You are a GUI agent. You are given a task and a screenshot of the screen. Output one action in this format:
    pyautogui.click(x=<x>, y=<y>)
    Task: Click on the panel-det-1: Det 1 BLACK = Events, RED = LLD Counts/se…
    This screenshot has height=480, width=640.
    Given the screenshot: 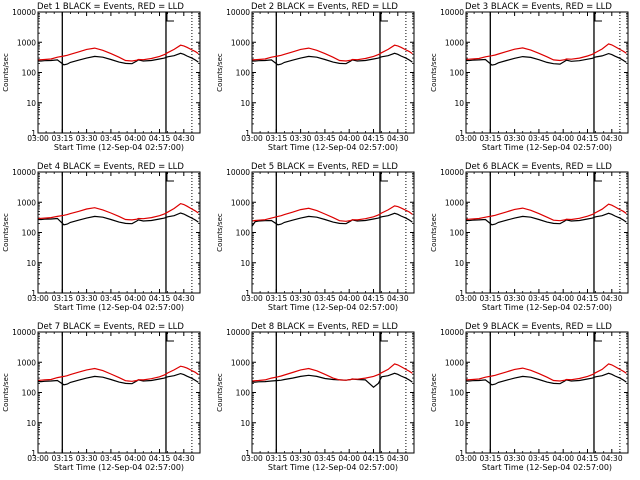 What is the action you would take?
    pyautogui.click(x=101, y=77)
    